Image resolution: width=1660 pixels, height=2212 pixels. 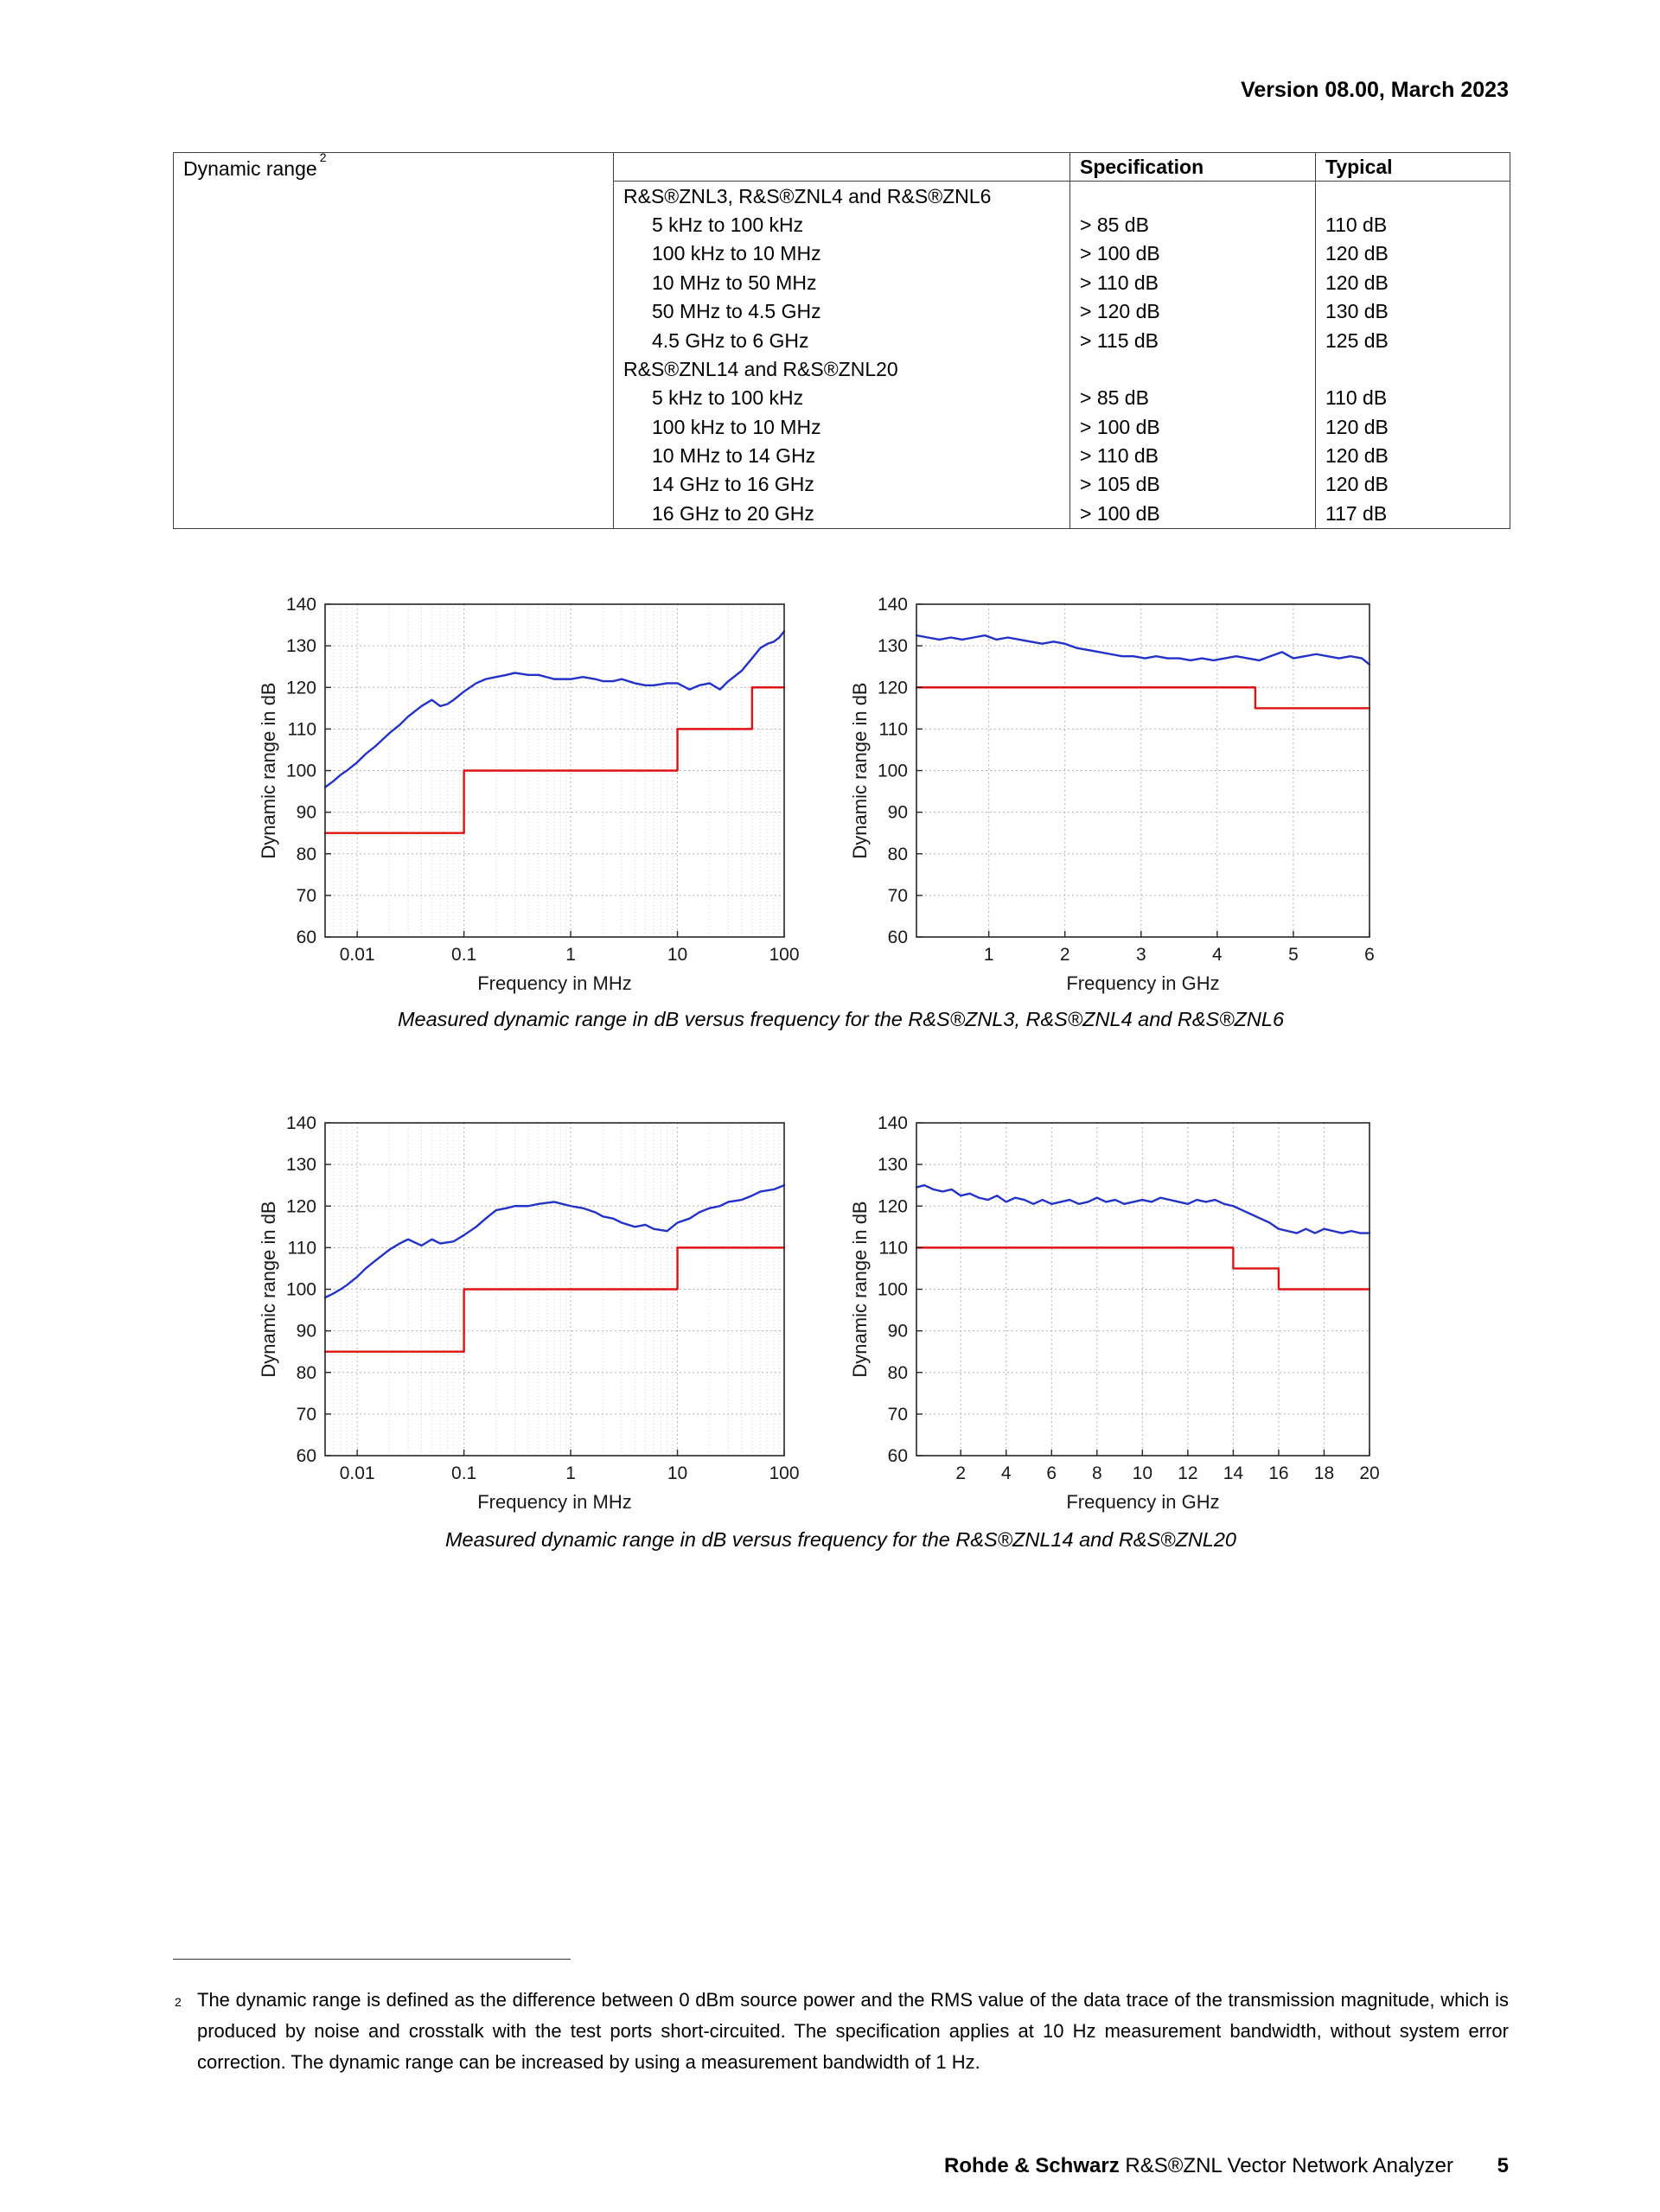 What do you see at coordinates (734, 282) in the screenshot?
I see `freq-range-cell: 10 MHz to 50 MHz` at bounding box center [734, 282].